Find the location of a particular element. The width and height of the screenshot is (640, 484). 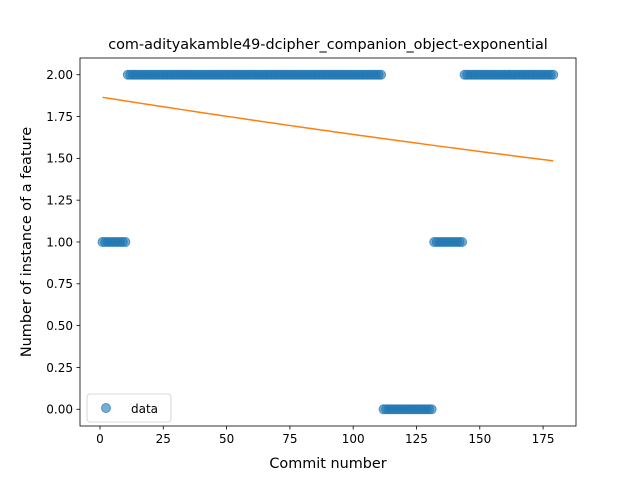

x-tick-label: 175 is located at coordinates (543, 439).